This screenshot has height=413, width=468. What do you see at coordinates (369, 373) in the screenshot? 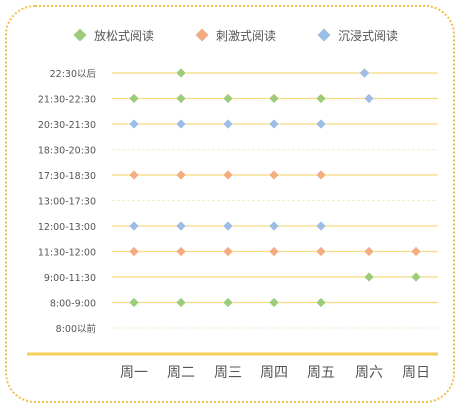
I see `x-tick-label: 周六` at bounding box center [369, 373].